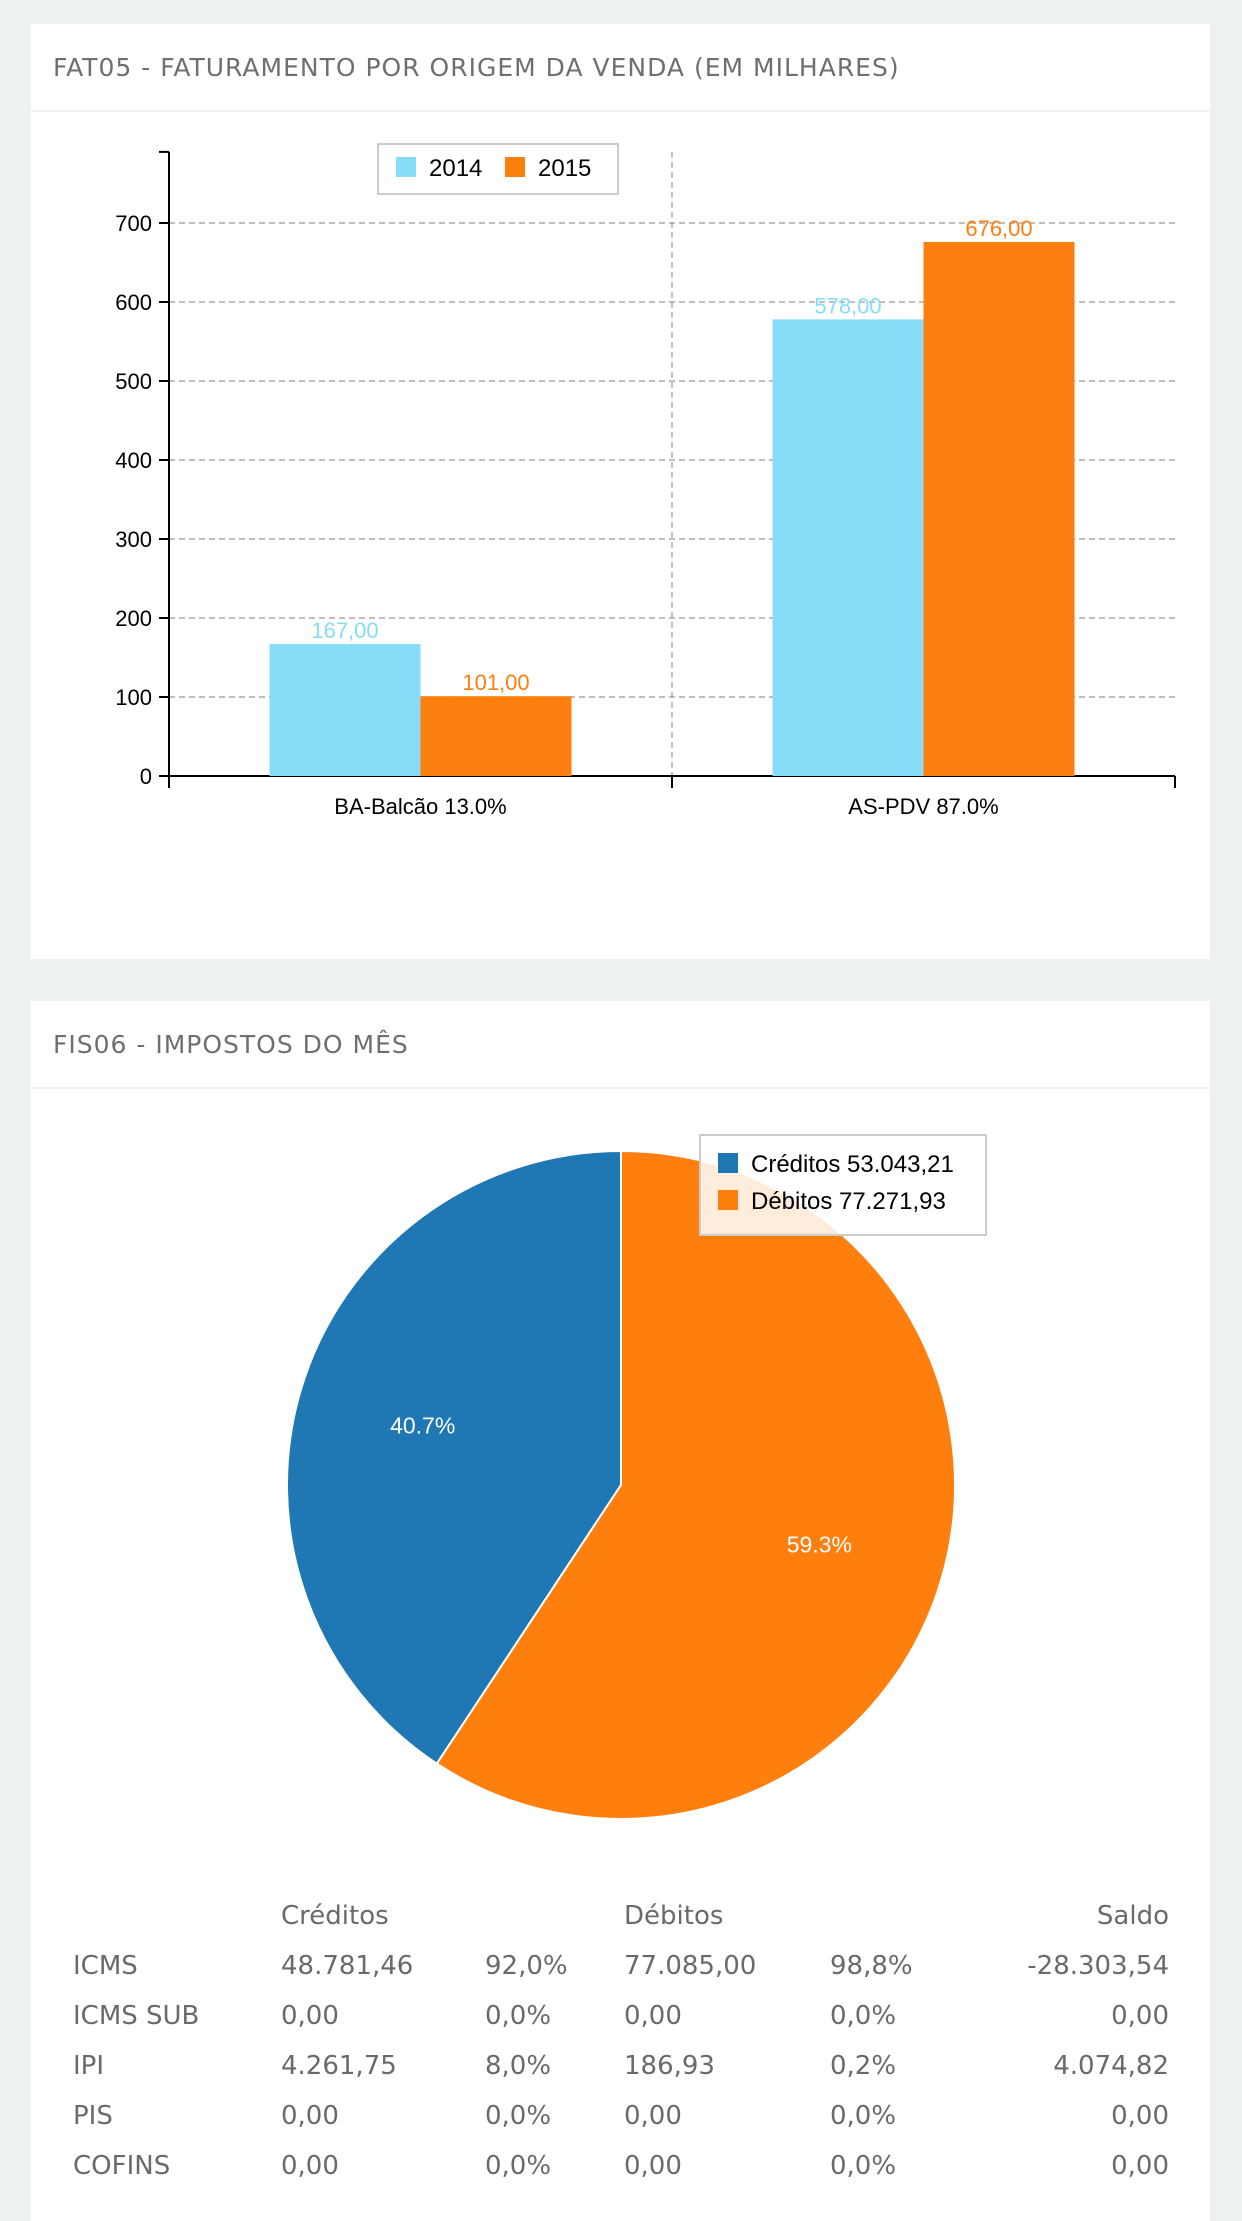 This screenshot has width=1242, height=2221. Describe the element at coordinates (871, 1966) in the screenshot. I see `table-cell: 98,8%` at that location.